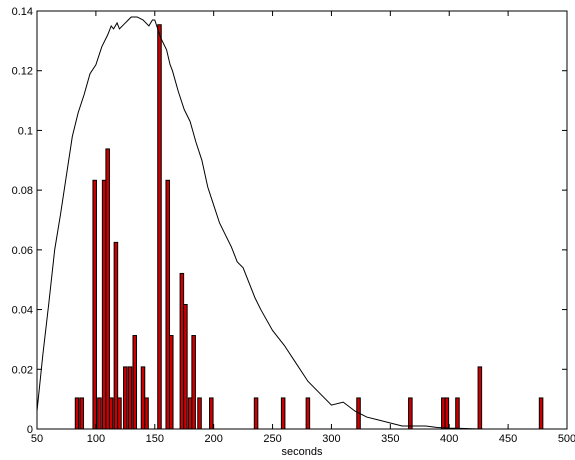 The width and height of the screenshot is (575, 460). I want to click on x-tick-label: 300, so click(331, 439).